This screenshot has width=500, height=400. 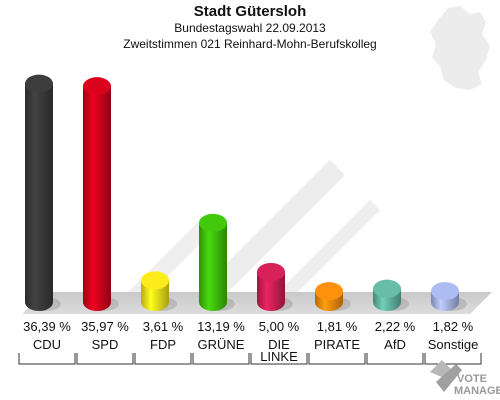 I want to click on category-bracket-gr-ne, so click(x=221, y=359).